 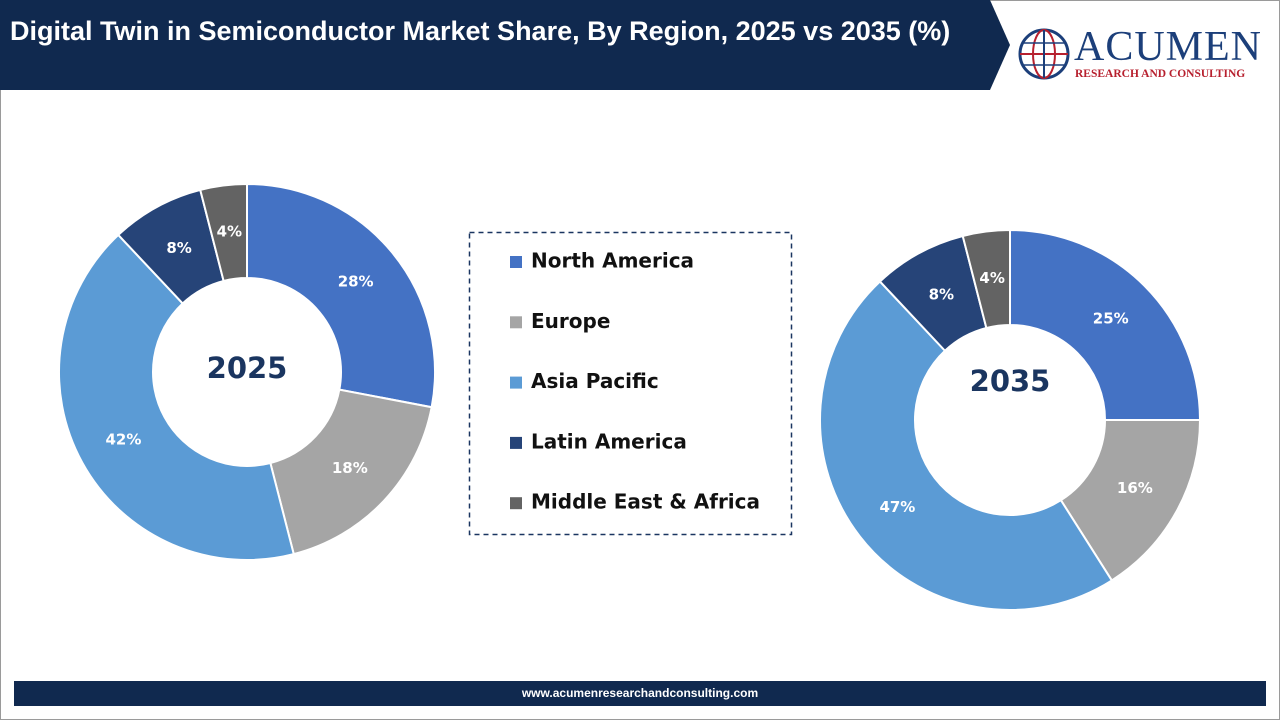 What do you see at coordinates (1160, 74) in the screenshot?
I see `logo-tagline: RESEARCH AND CONSULTING` at bounding box center [1160, 74].